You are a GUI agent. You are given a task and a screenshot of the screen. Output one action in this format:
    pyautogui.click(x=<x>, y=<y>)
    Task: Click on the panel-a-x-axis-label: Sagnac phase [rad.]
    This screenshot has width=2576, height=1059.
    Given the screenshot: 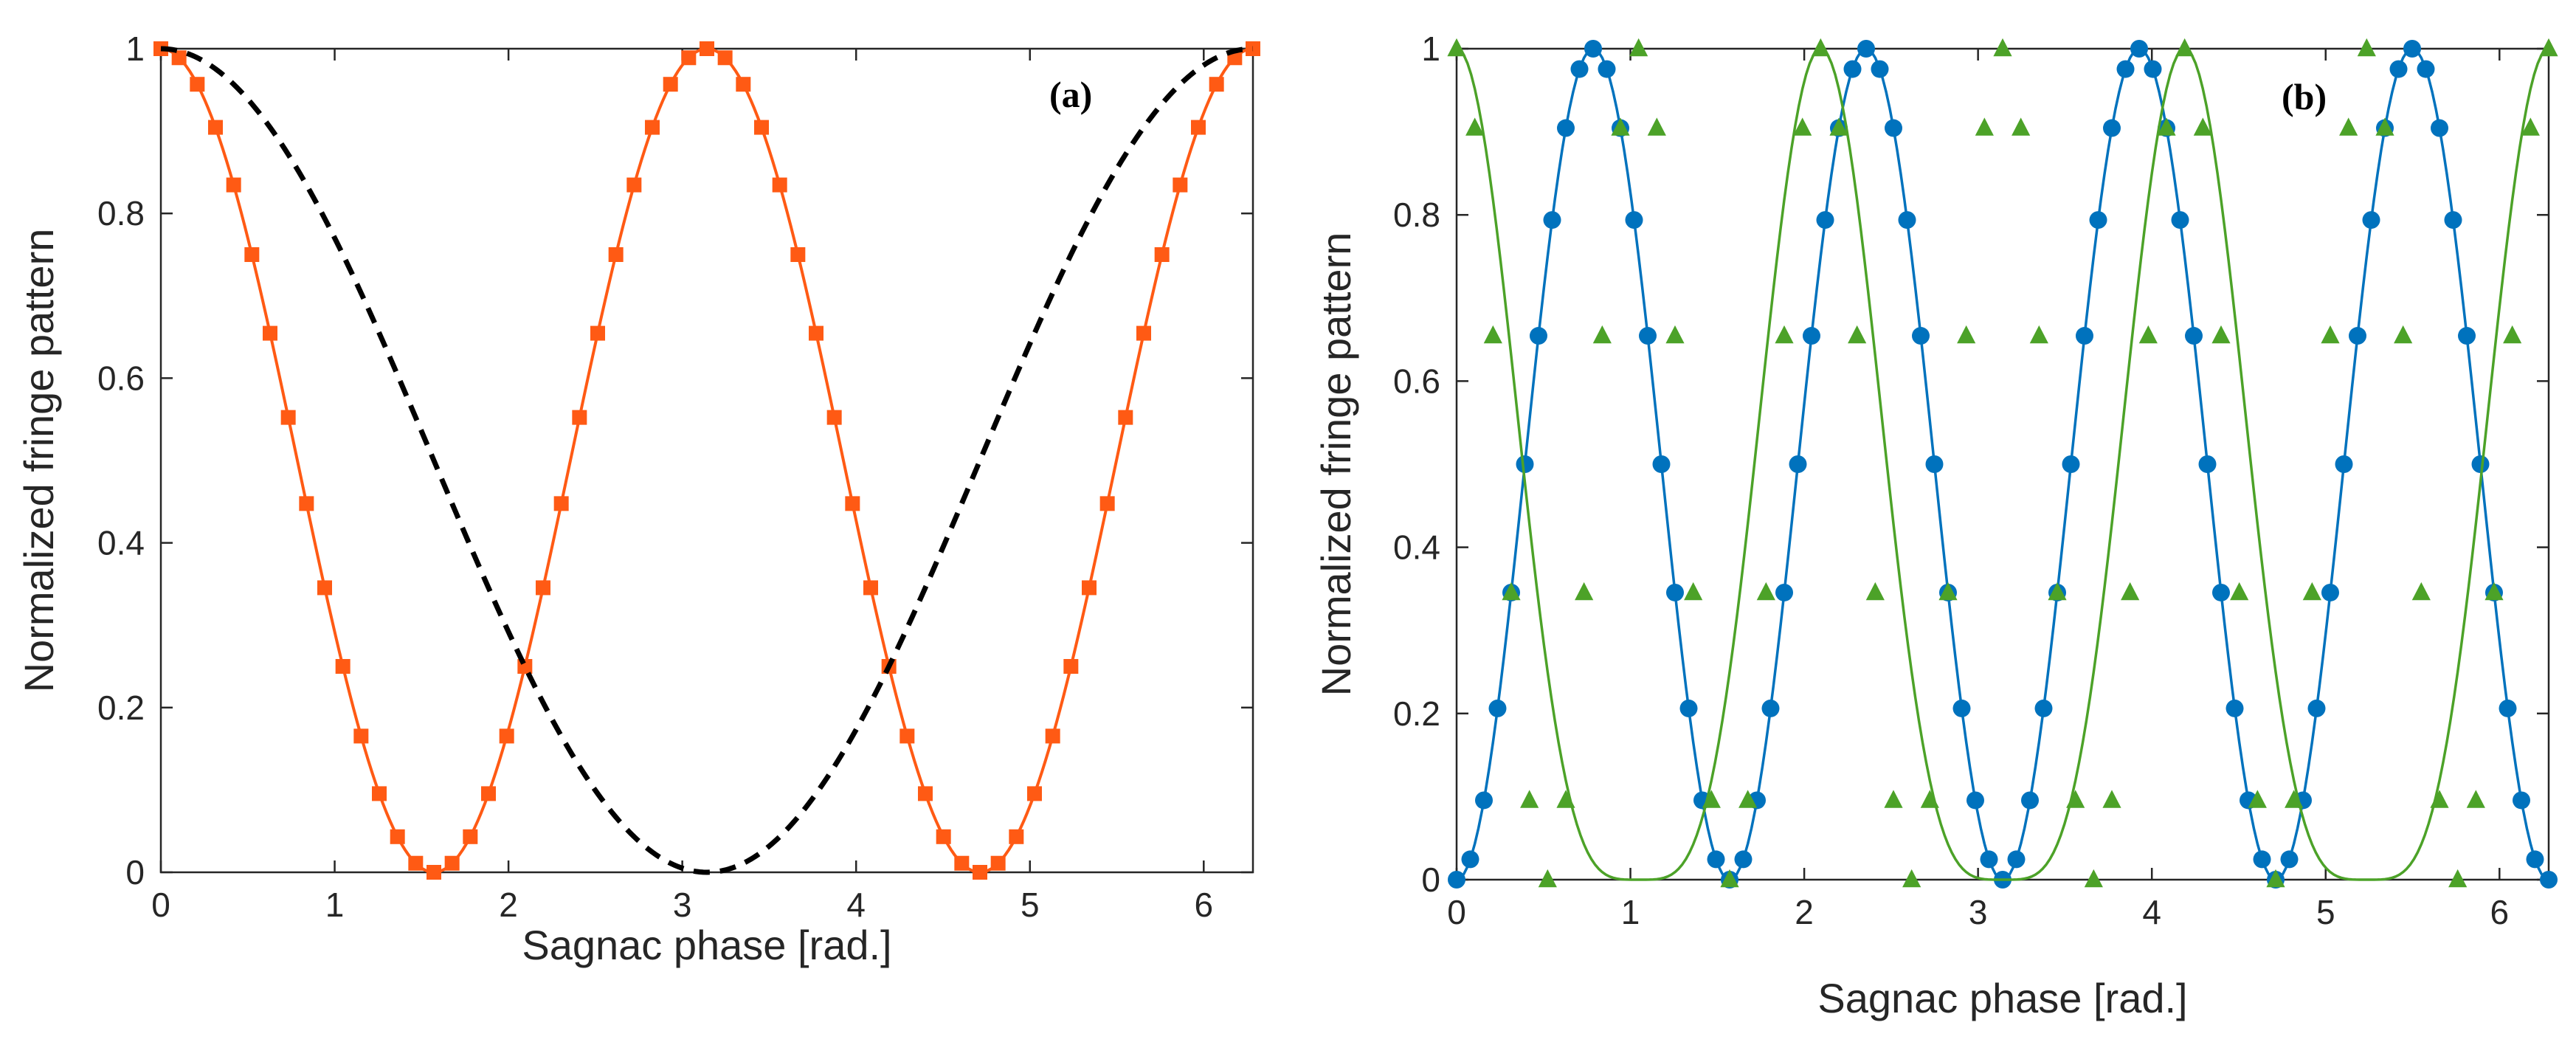 What is the action you would take?
    pyautogui.click(x=706, y=945)
    